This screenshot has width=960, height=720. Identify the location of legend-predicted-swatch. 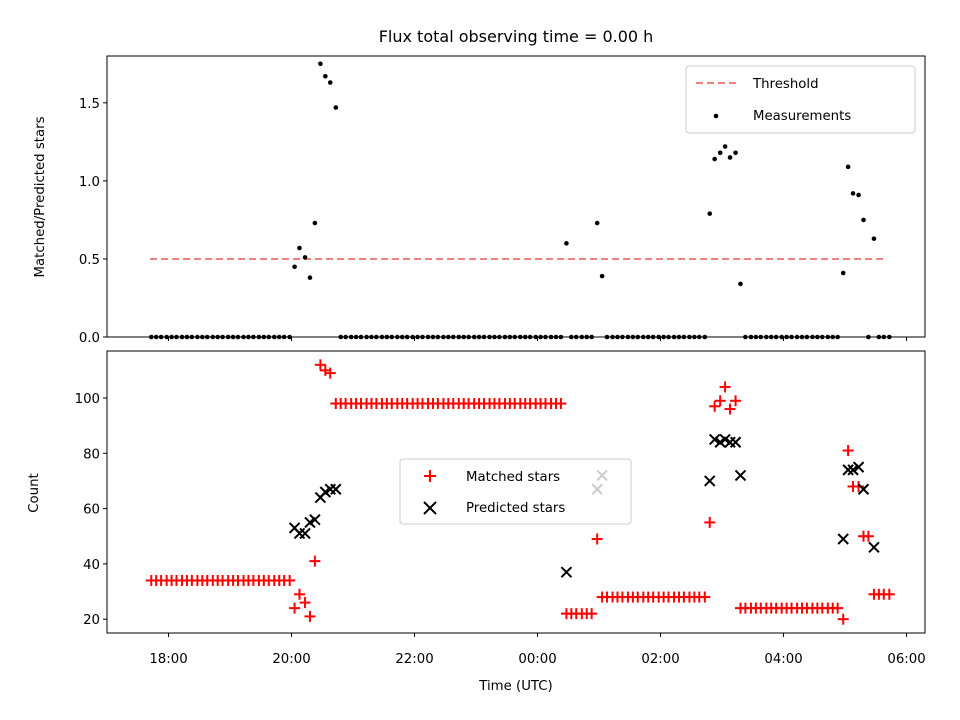
(430, 508).